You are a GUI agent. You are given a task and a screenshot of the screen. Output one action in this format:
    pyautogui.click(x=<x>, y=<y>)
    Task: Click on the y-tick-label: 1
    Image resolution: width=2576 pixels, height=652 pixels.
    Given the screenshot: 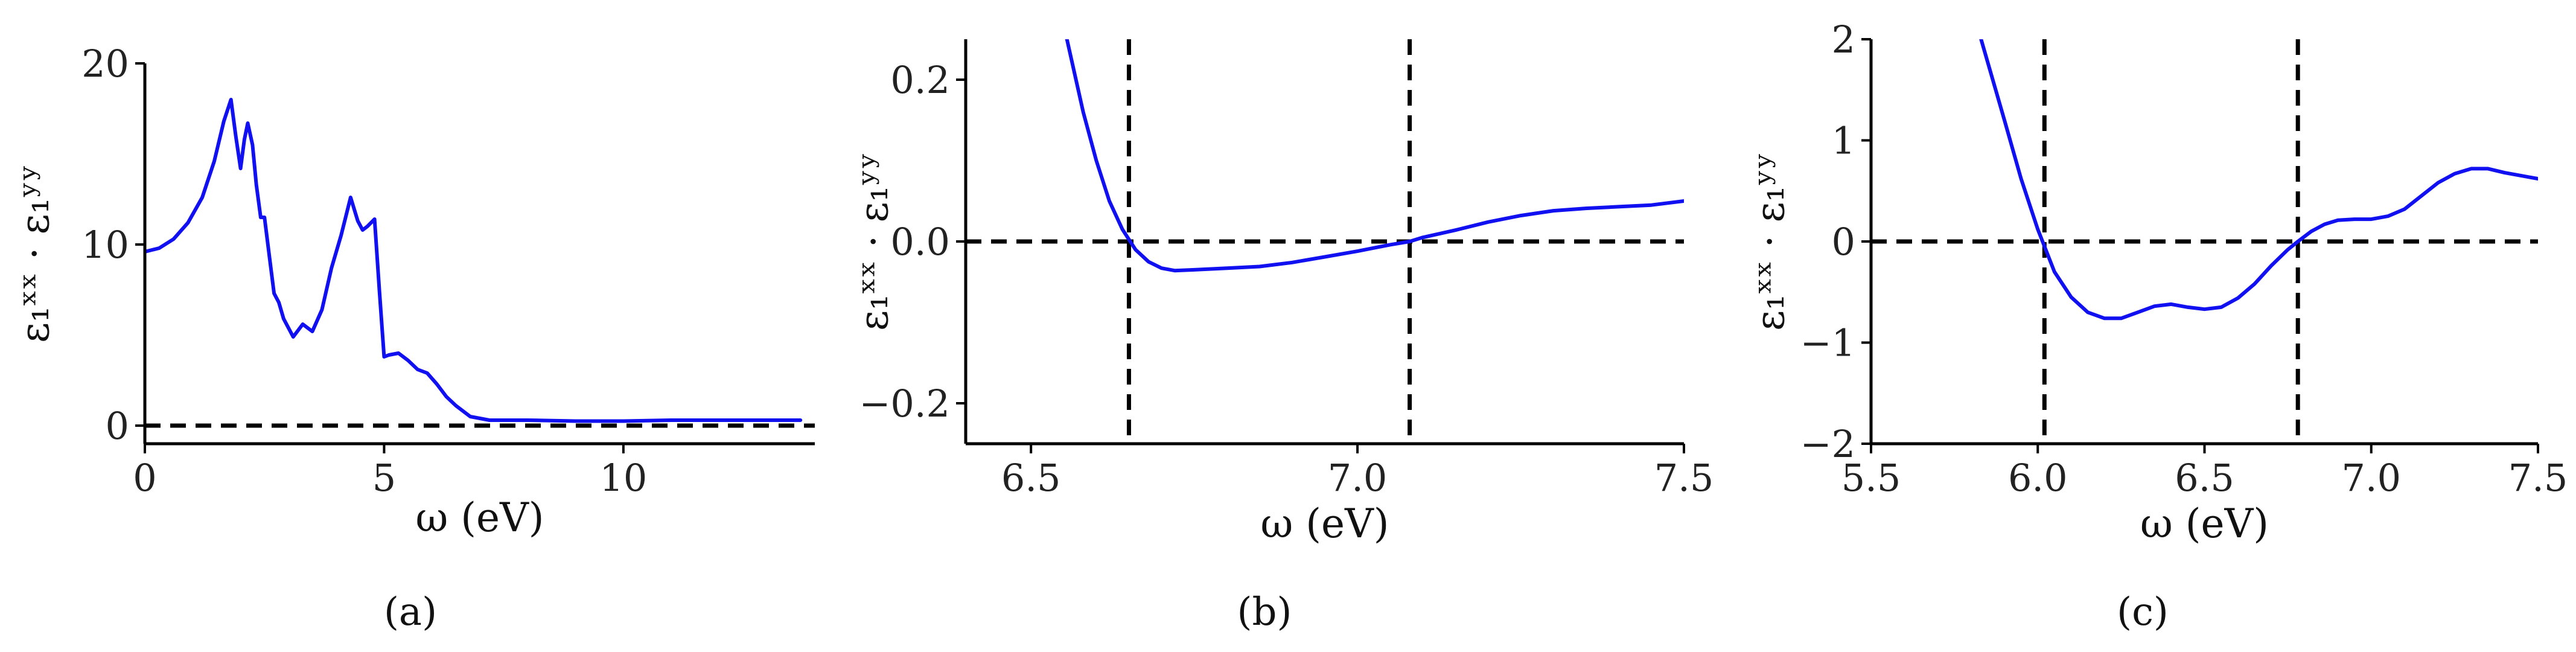 What is the action you would take?
    pyautogui.click(x=1843, y=141)
    